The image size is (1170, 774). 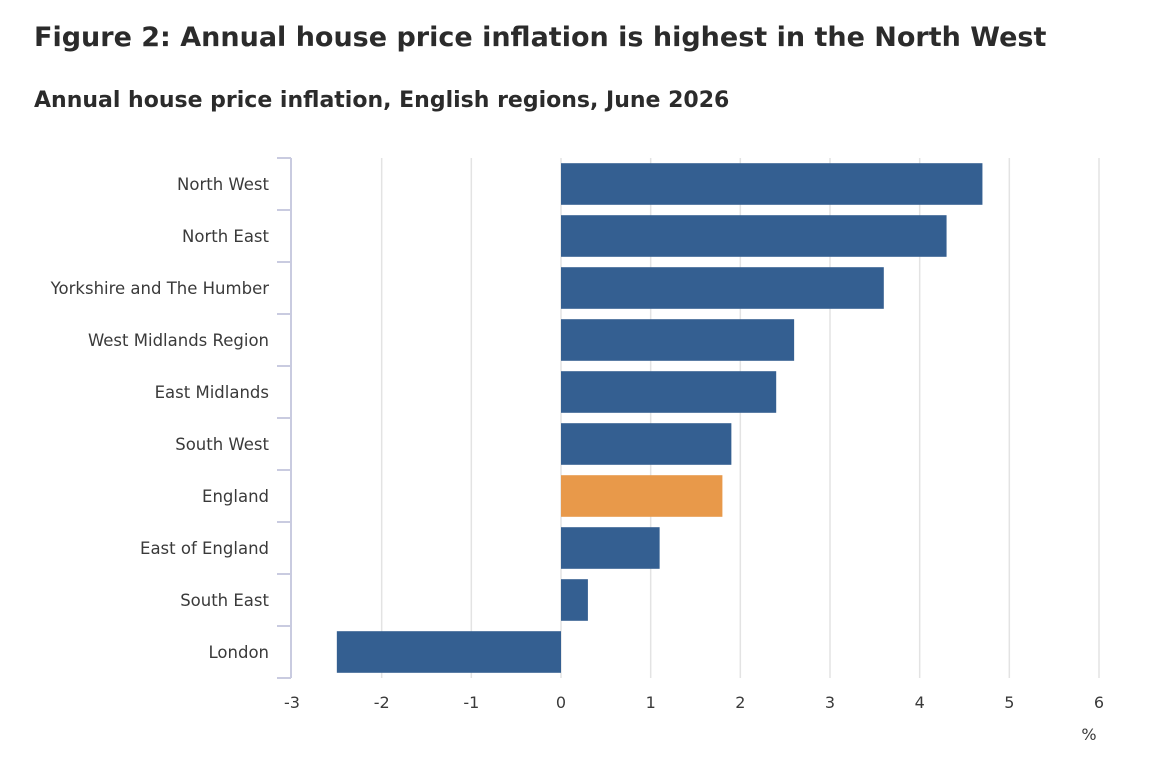 What do you see at coordinates (772, 184) in the screenshot?
I see `bar-north-west` at bounding box center [772, 184].